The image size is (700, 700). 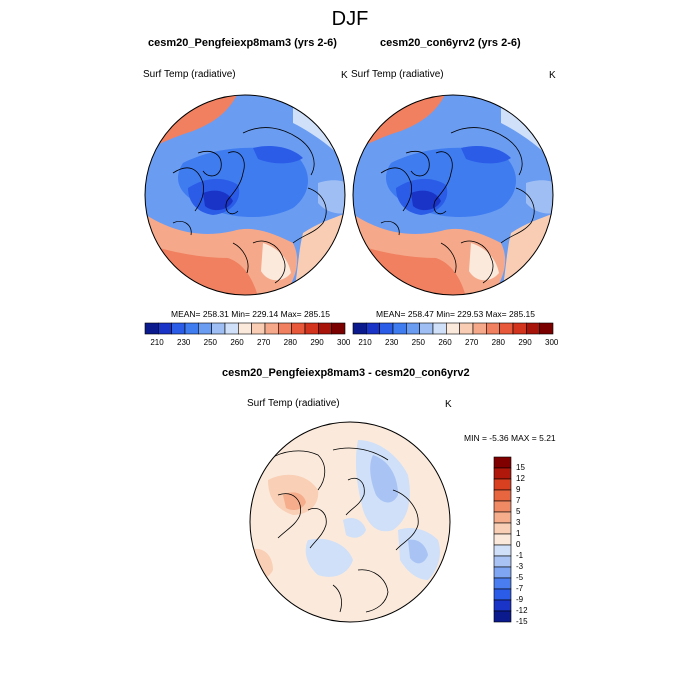 What do you see at coordinates (518, 522) in the screenshot?
I see `colorbar-tick-label: 3` at bounding box center [518, 522].